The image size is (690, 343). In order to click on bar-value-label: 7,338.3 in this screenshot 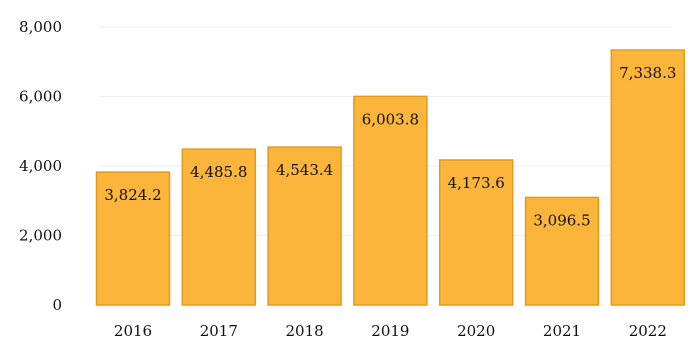, I will do `click(647, 73)`.